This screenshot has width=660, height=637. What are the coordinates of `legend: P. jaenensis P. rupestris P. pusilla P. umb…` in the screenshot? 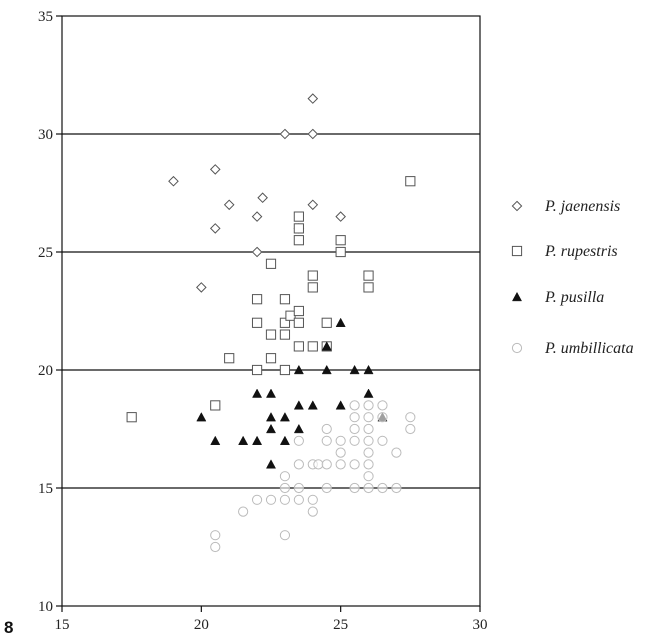 It's located at (572, 277).